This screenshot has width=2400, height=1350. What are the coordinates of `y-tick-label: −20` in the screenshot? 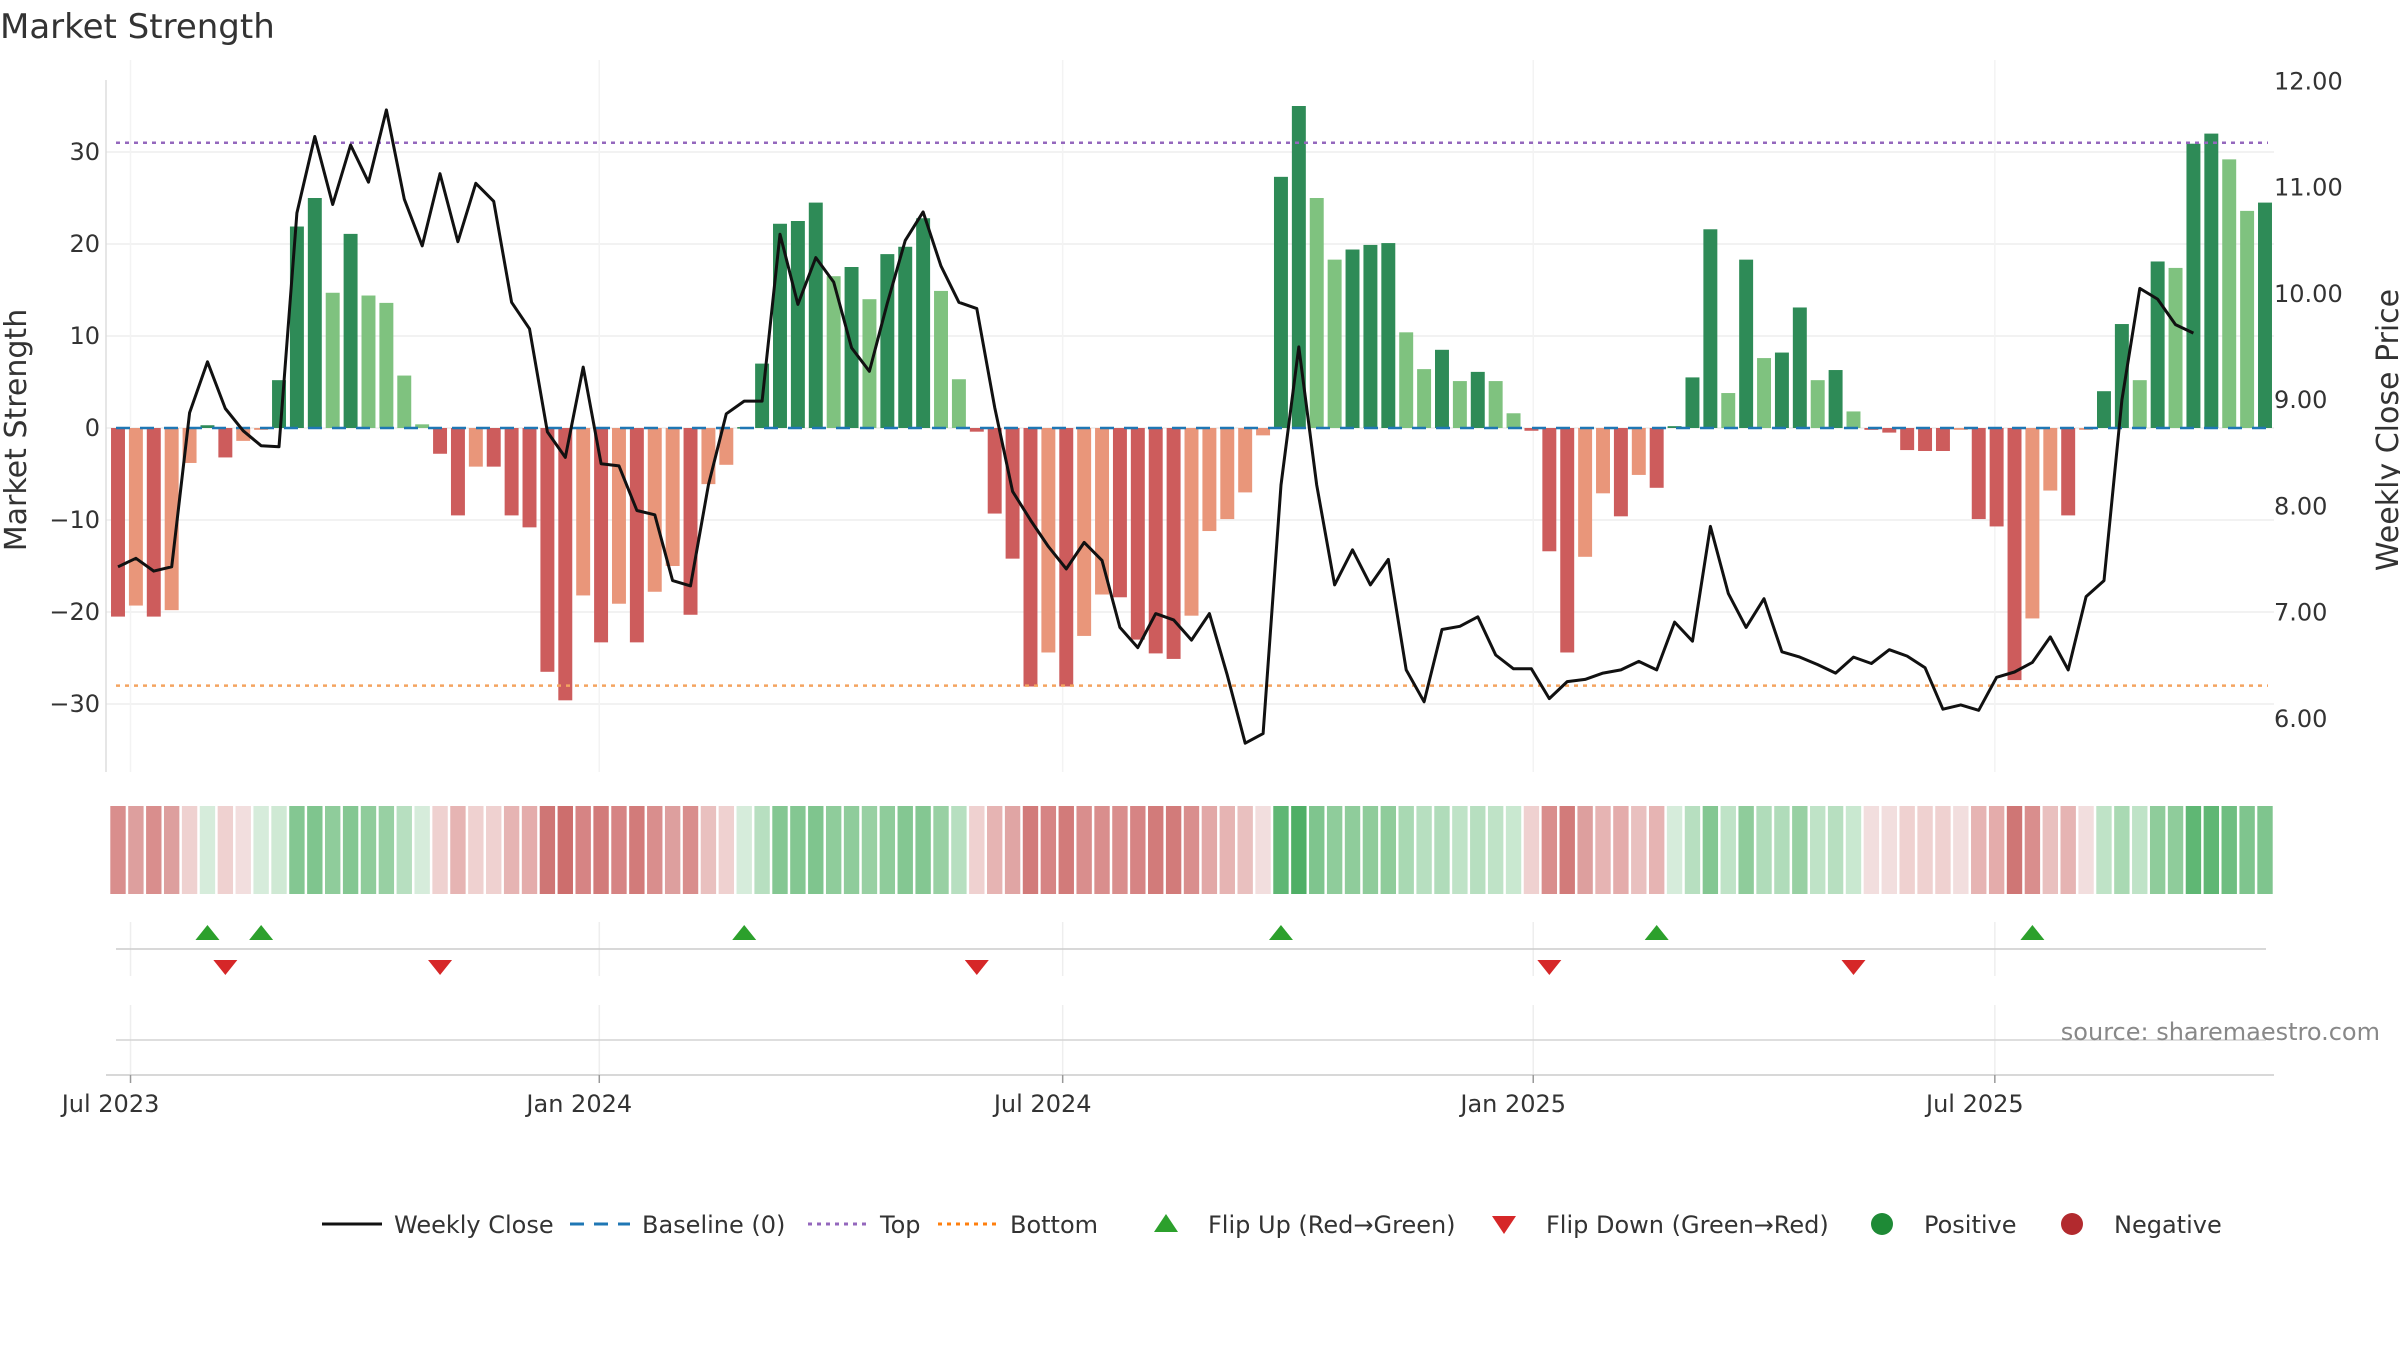 It's located at (74, 612).